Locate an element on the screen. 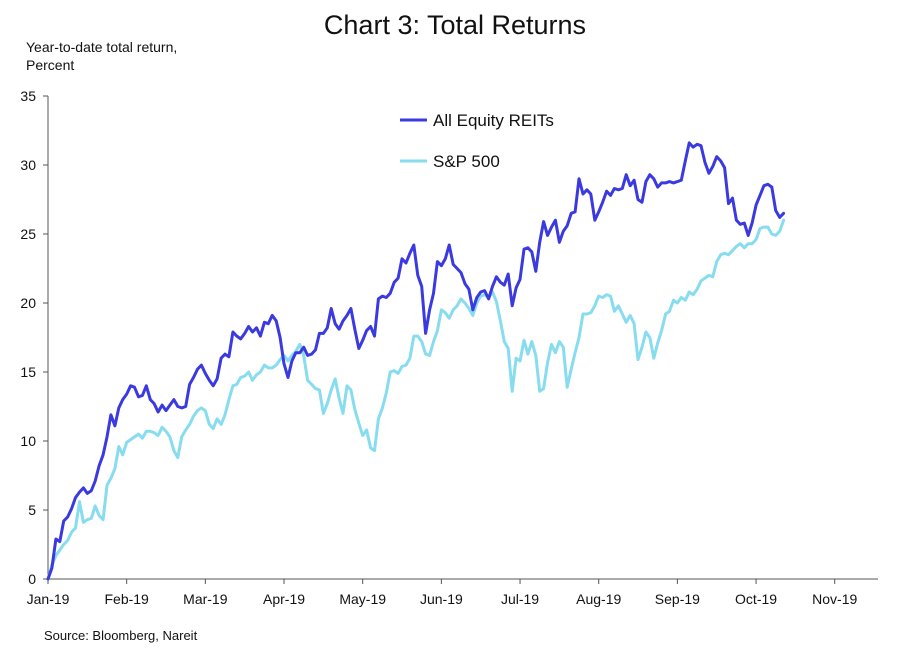  x-tick-label: Aug-19 is located at coordinates (598, 599).